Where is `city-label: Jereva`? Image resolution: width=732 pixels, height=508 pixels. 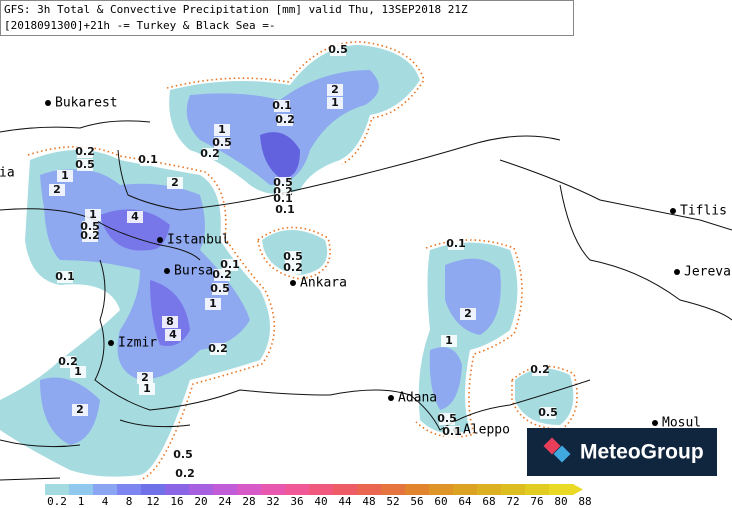
city-label: Jereva is located at coordinates (707, 272).